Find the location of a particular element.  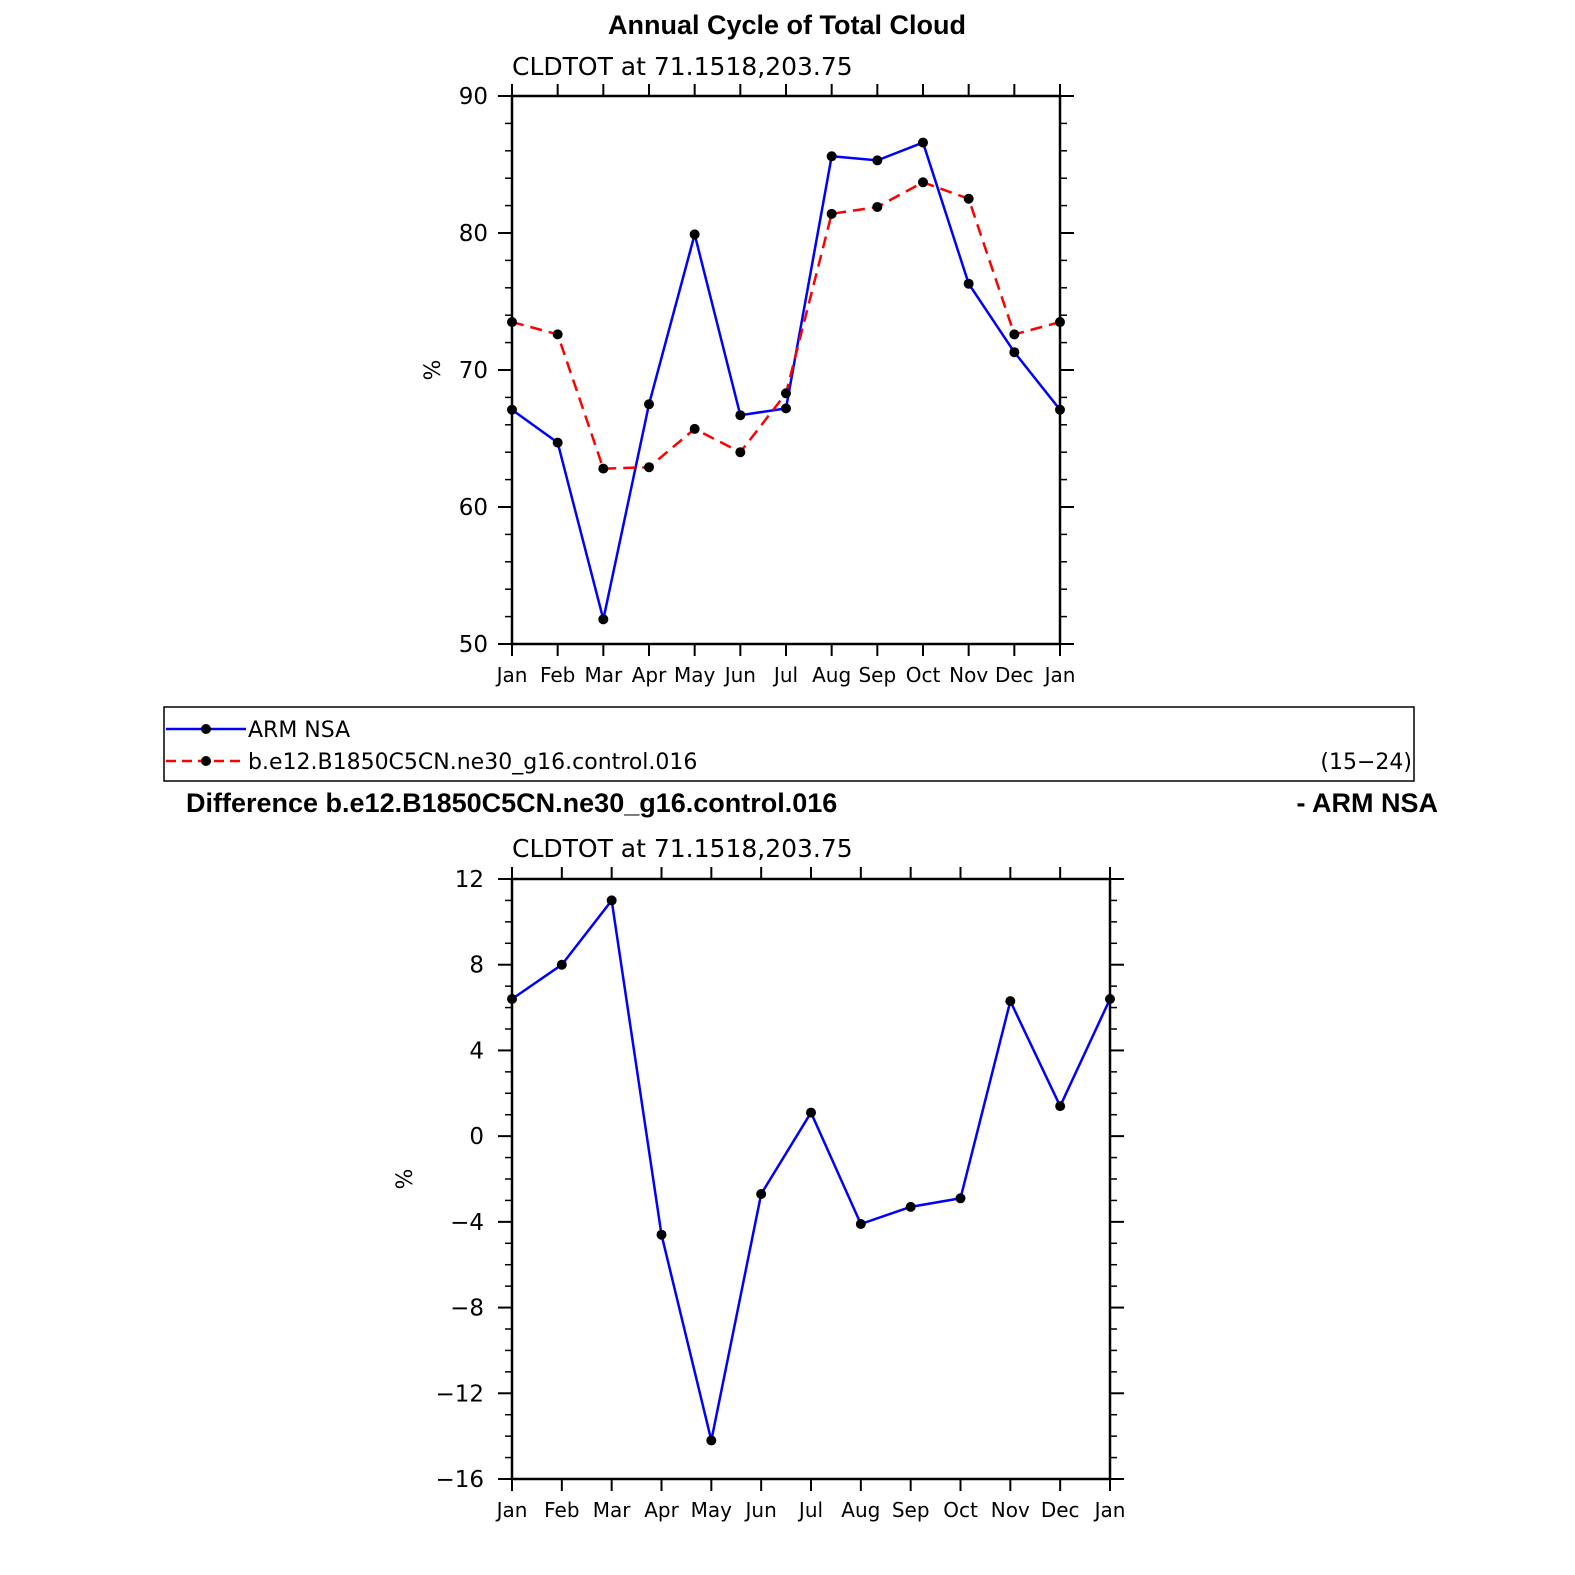

y-tick-label: 8 is located at coordinates (476, 966).